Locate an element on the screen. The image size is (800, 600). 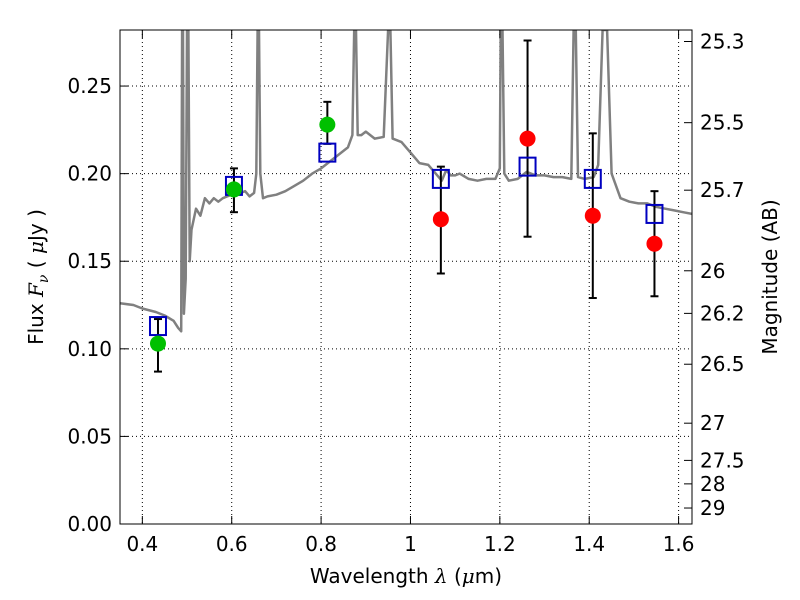
y-axis-label: Flux Fν ( μJy ) is located at coordinates (38, 277).